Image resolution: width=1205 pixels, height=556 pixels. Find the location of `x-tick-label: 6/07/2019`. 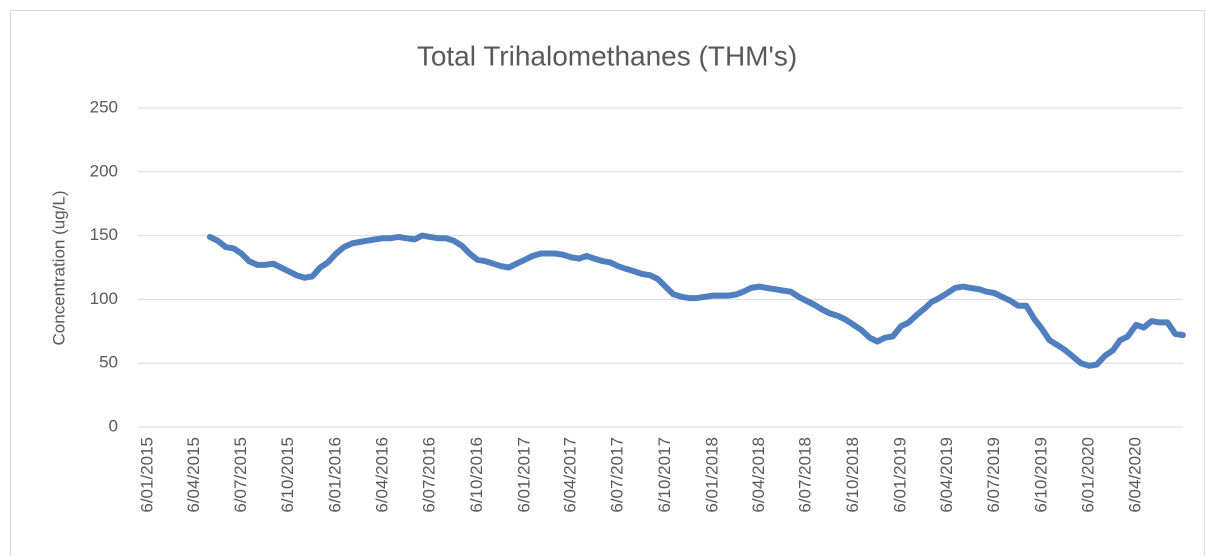

x-tick-label: 6/07/2019 is located at coordinates (993, 475).